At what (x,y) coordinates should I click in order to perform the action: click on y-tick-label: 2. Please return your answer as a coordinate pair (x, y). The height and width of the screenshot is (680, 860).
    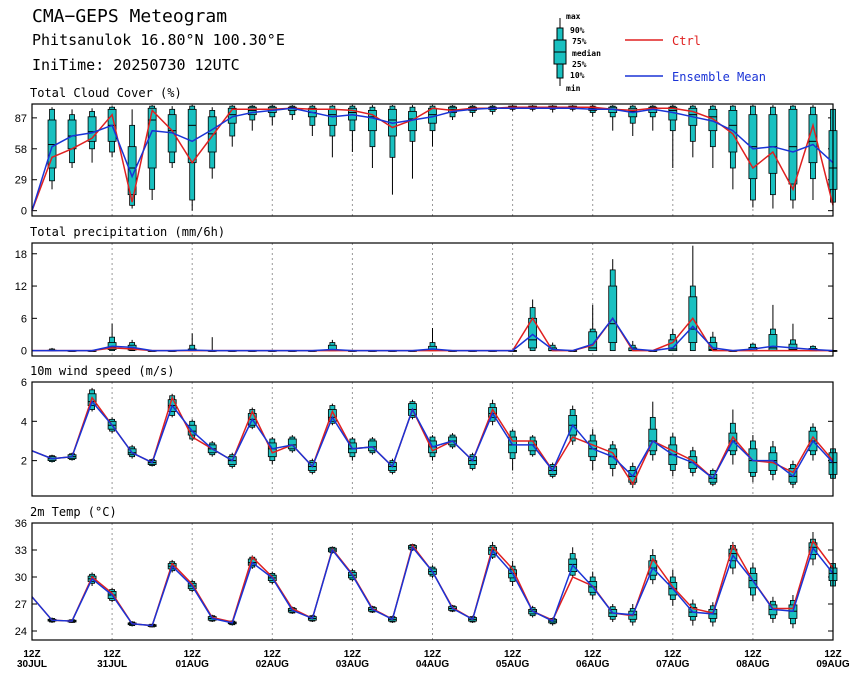
    Looking at the image, I should click on (24, 462).